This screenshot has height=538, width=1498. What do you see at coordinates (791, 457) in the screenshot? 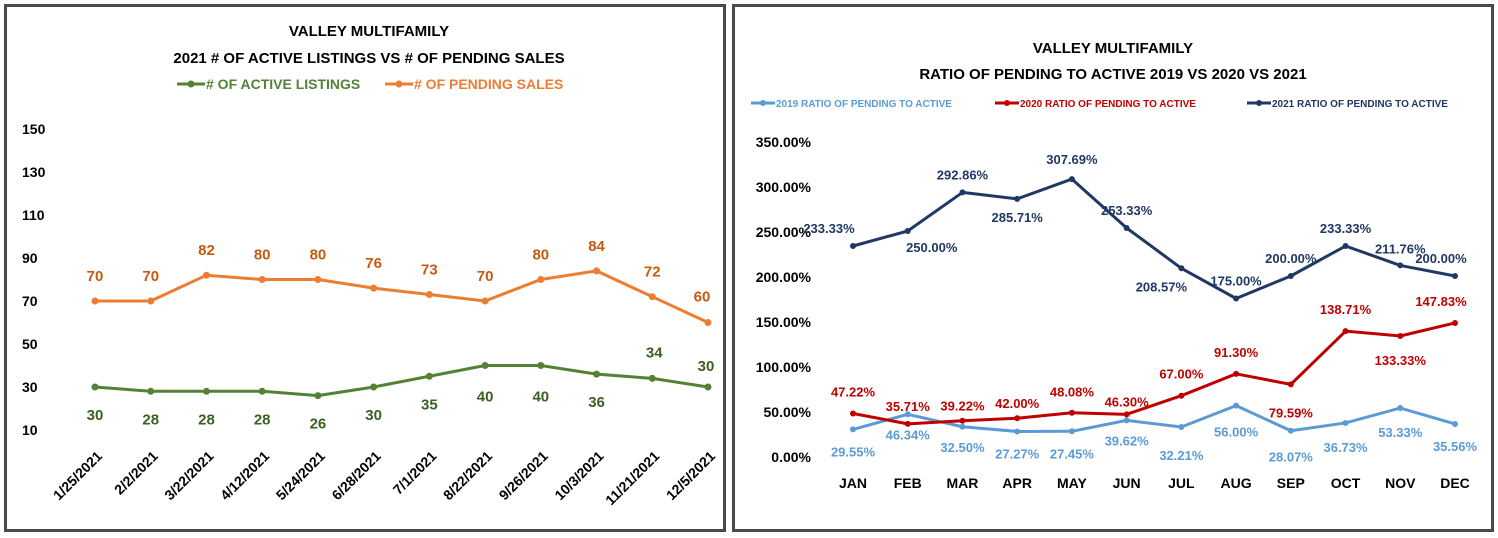
I see `y-tick-label: 0.00%` at bounding box center [791, 457].